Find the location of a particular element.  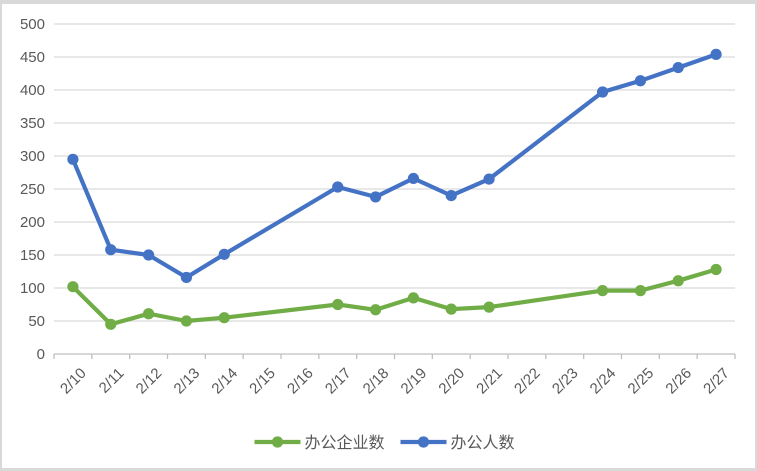

x-axis-label: 2/16 is located at coordinates (300, 381).